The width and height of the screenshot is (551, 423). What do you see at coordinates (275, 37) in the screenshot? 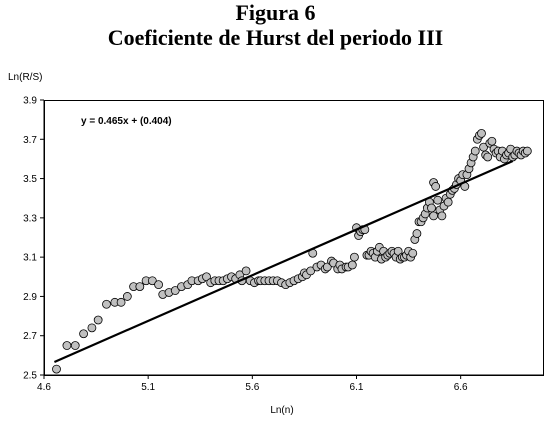
I see `figure-subtitle: Coeficiente de Hurst del periodo III` at bounding box center [275, 37].